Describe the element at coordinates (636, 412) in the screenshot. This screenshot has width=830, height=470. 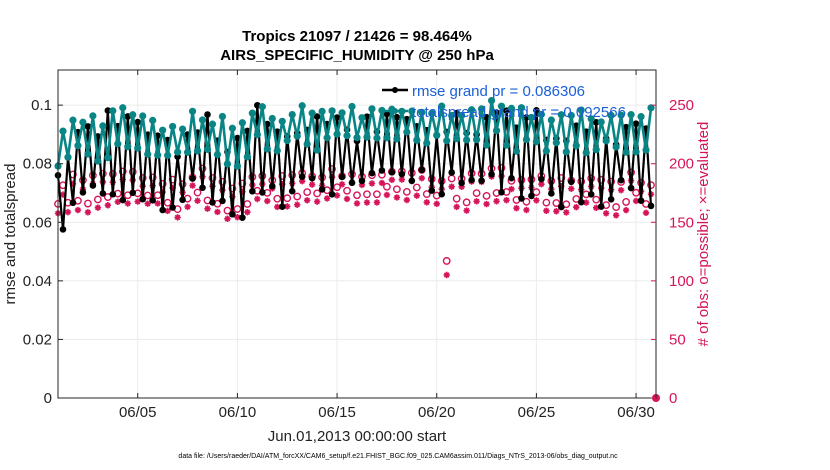
I see `x-tick-label: 06/30` at that location.